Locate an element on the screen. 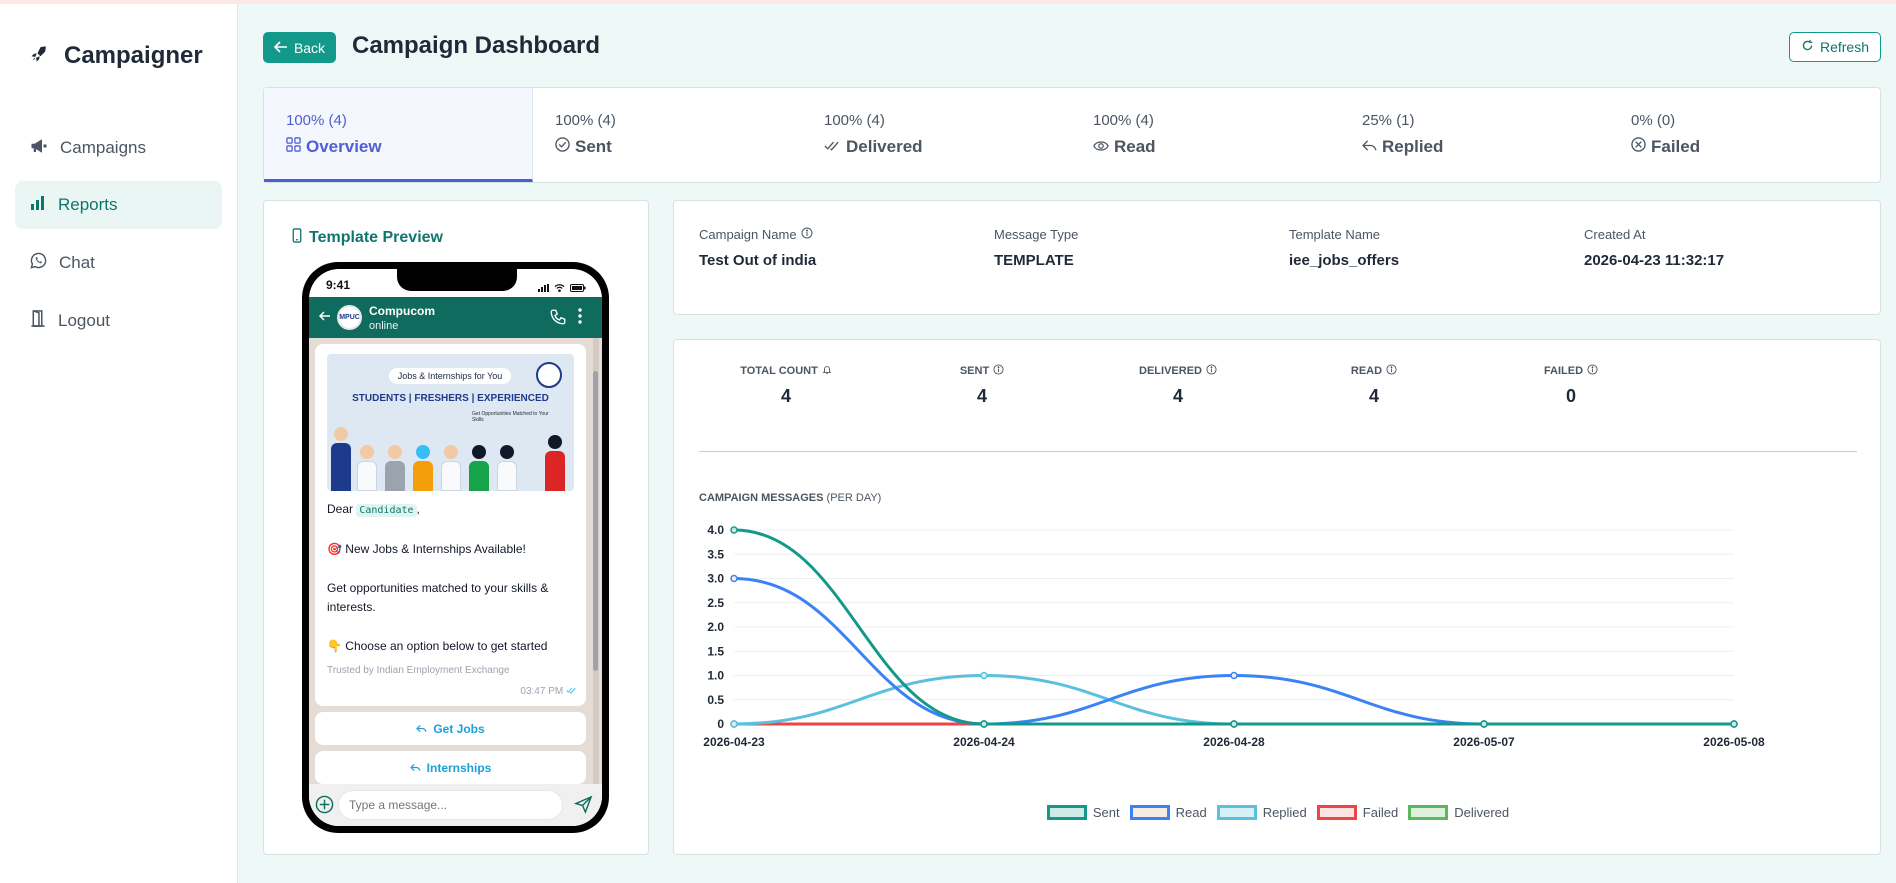 The width and height of the screenshot is (1896, 883). x-tick-label: 2026-04-28 is located at coordinates (1234, 742).